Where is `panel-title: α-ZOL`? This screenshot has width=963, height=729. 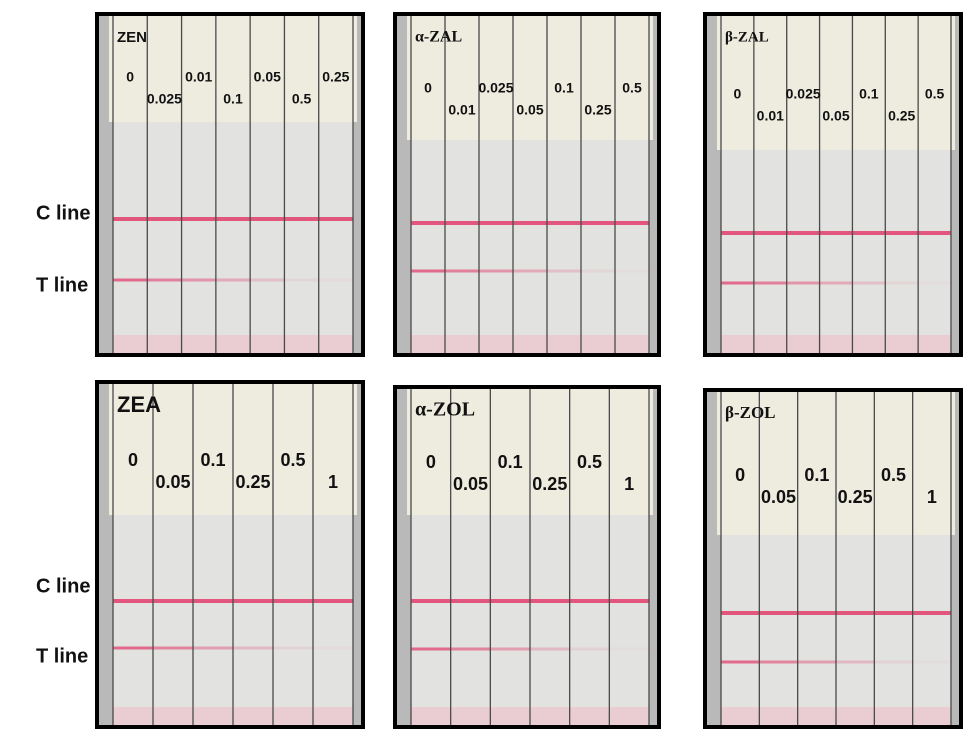
panel-title: α-ZOL is located at coordinates (445, 410).